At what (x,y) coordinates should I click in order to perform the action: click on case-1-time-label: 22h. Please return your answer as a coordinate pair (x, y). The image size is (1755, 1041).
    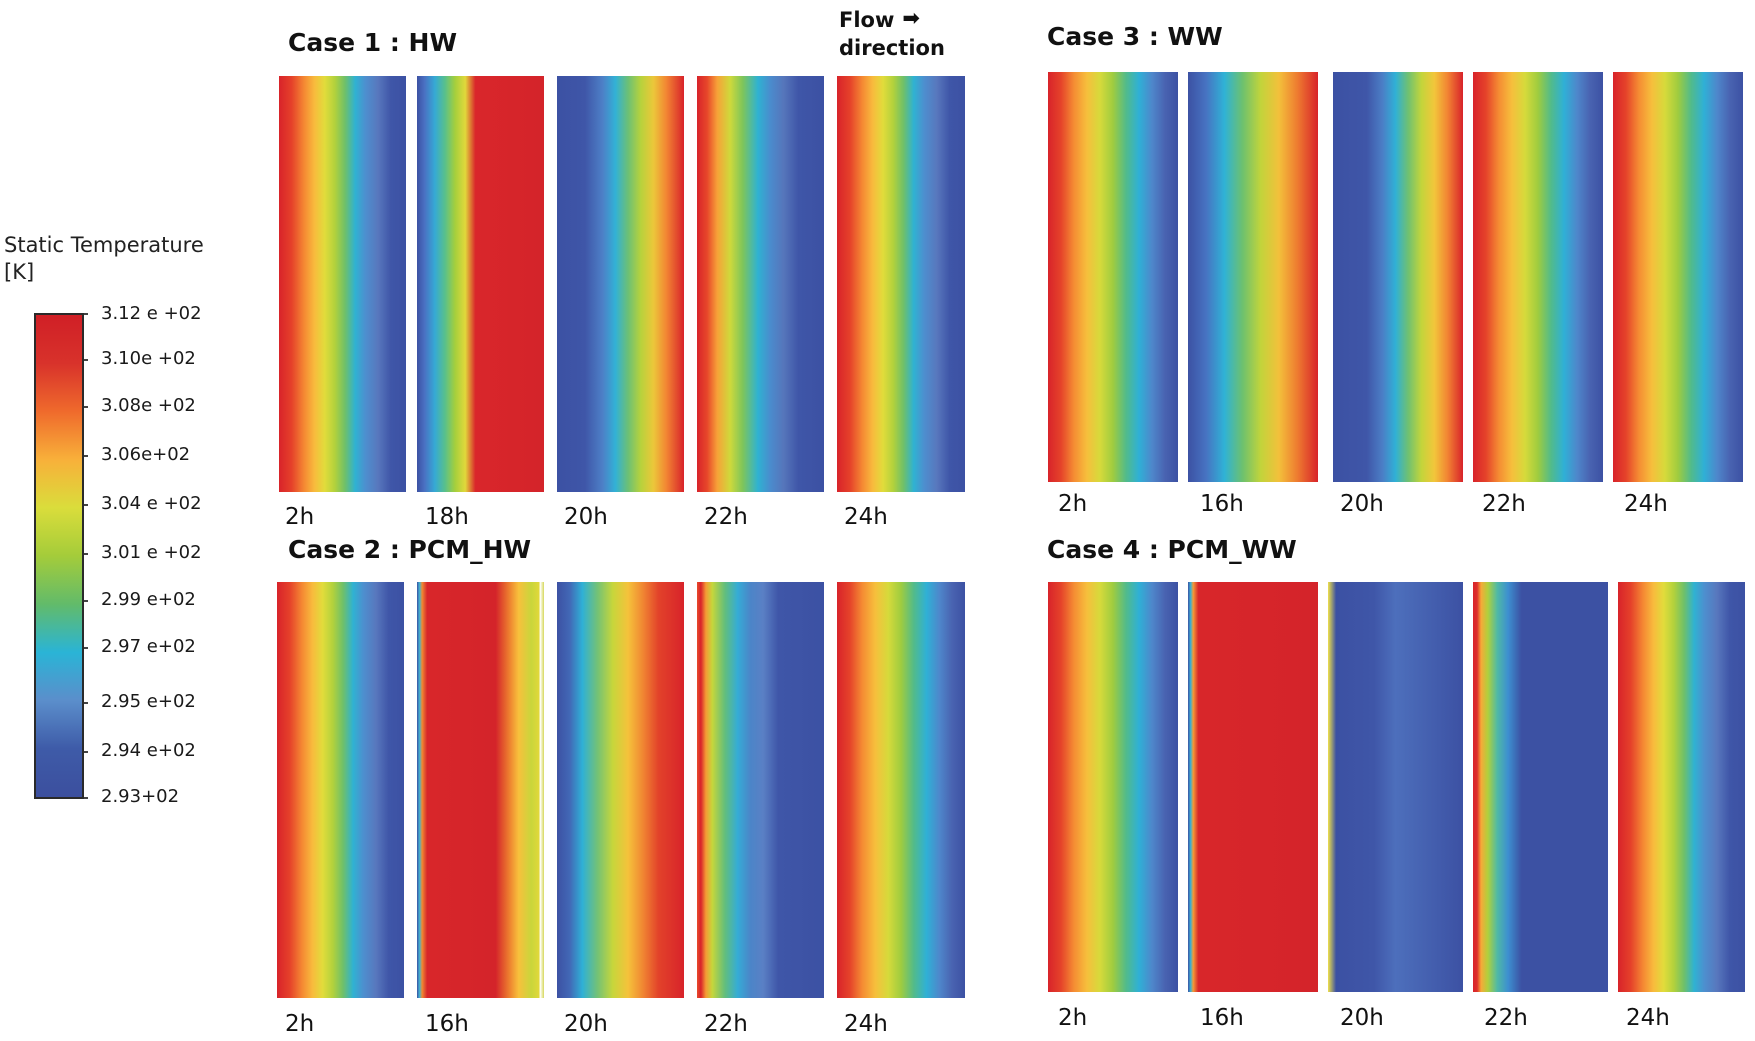
    Looking at the image, I should click on (726, 517).